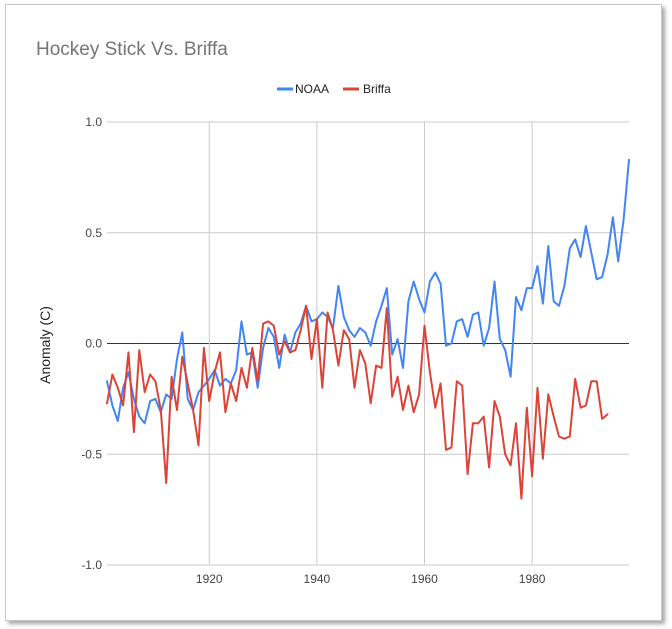  Describe the element at coordinates (93, 122) in the screenshot. I see `y-tick-label: 1.0` at that location.